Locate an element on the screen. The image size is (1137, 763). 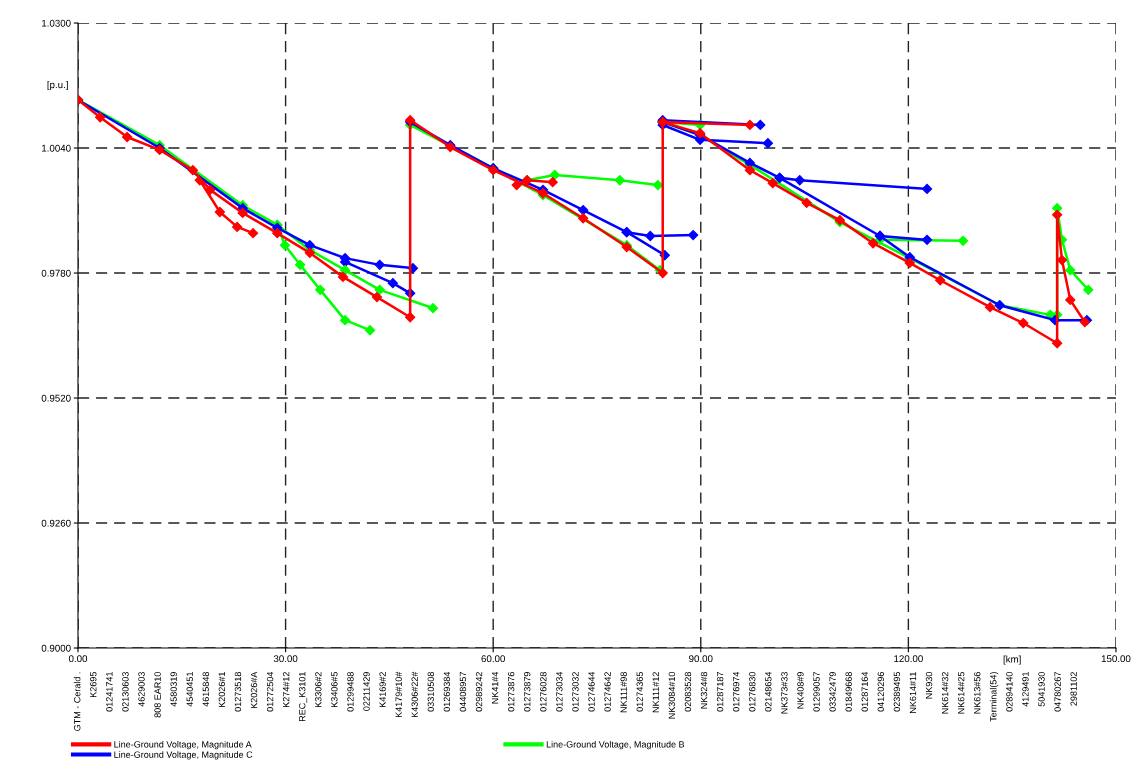
text: 01273879 is located at coordinates (527, 692).